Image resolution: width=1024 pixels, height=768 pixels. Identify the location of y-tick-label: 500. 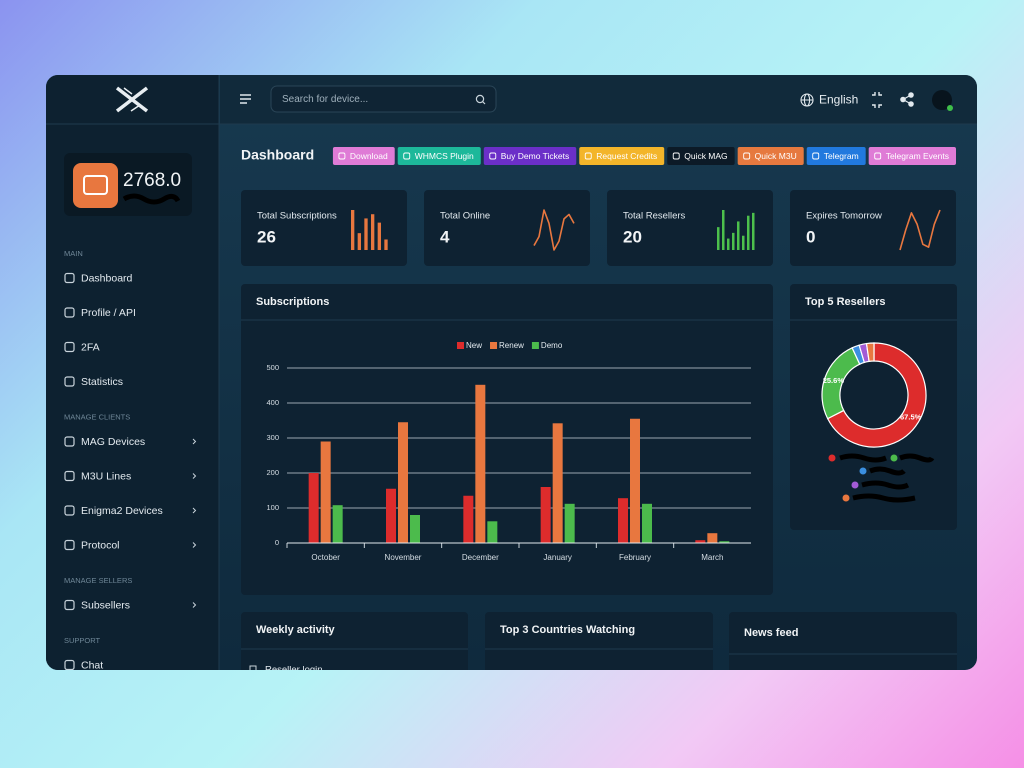
(272, 367).